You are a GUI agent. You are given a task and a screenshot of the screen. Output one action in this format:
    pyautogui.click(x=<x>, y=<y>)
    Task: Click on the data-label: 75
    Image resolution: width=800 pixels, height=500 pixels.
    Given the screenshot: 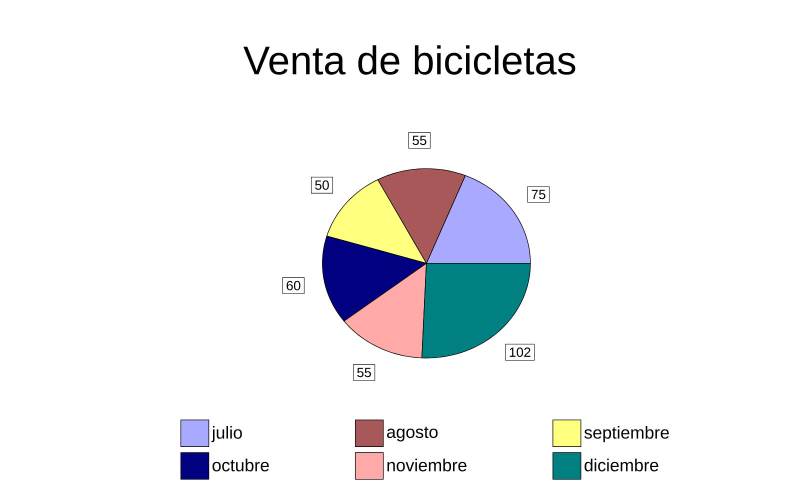 What is the action you would take?
    pyautogui.click(x=539, y=195)
    